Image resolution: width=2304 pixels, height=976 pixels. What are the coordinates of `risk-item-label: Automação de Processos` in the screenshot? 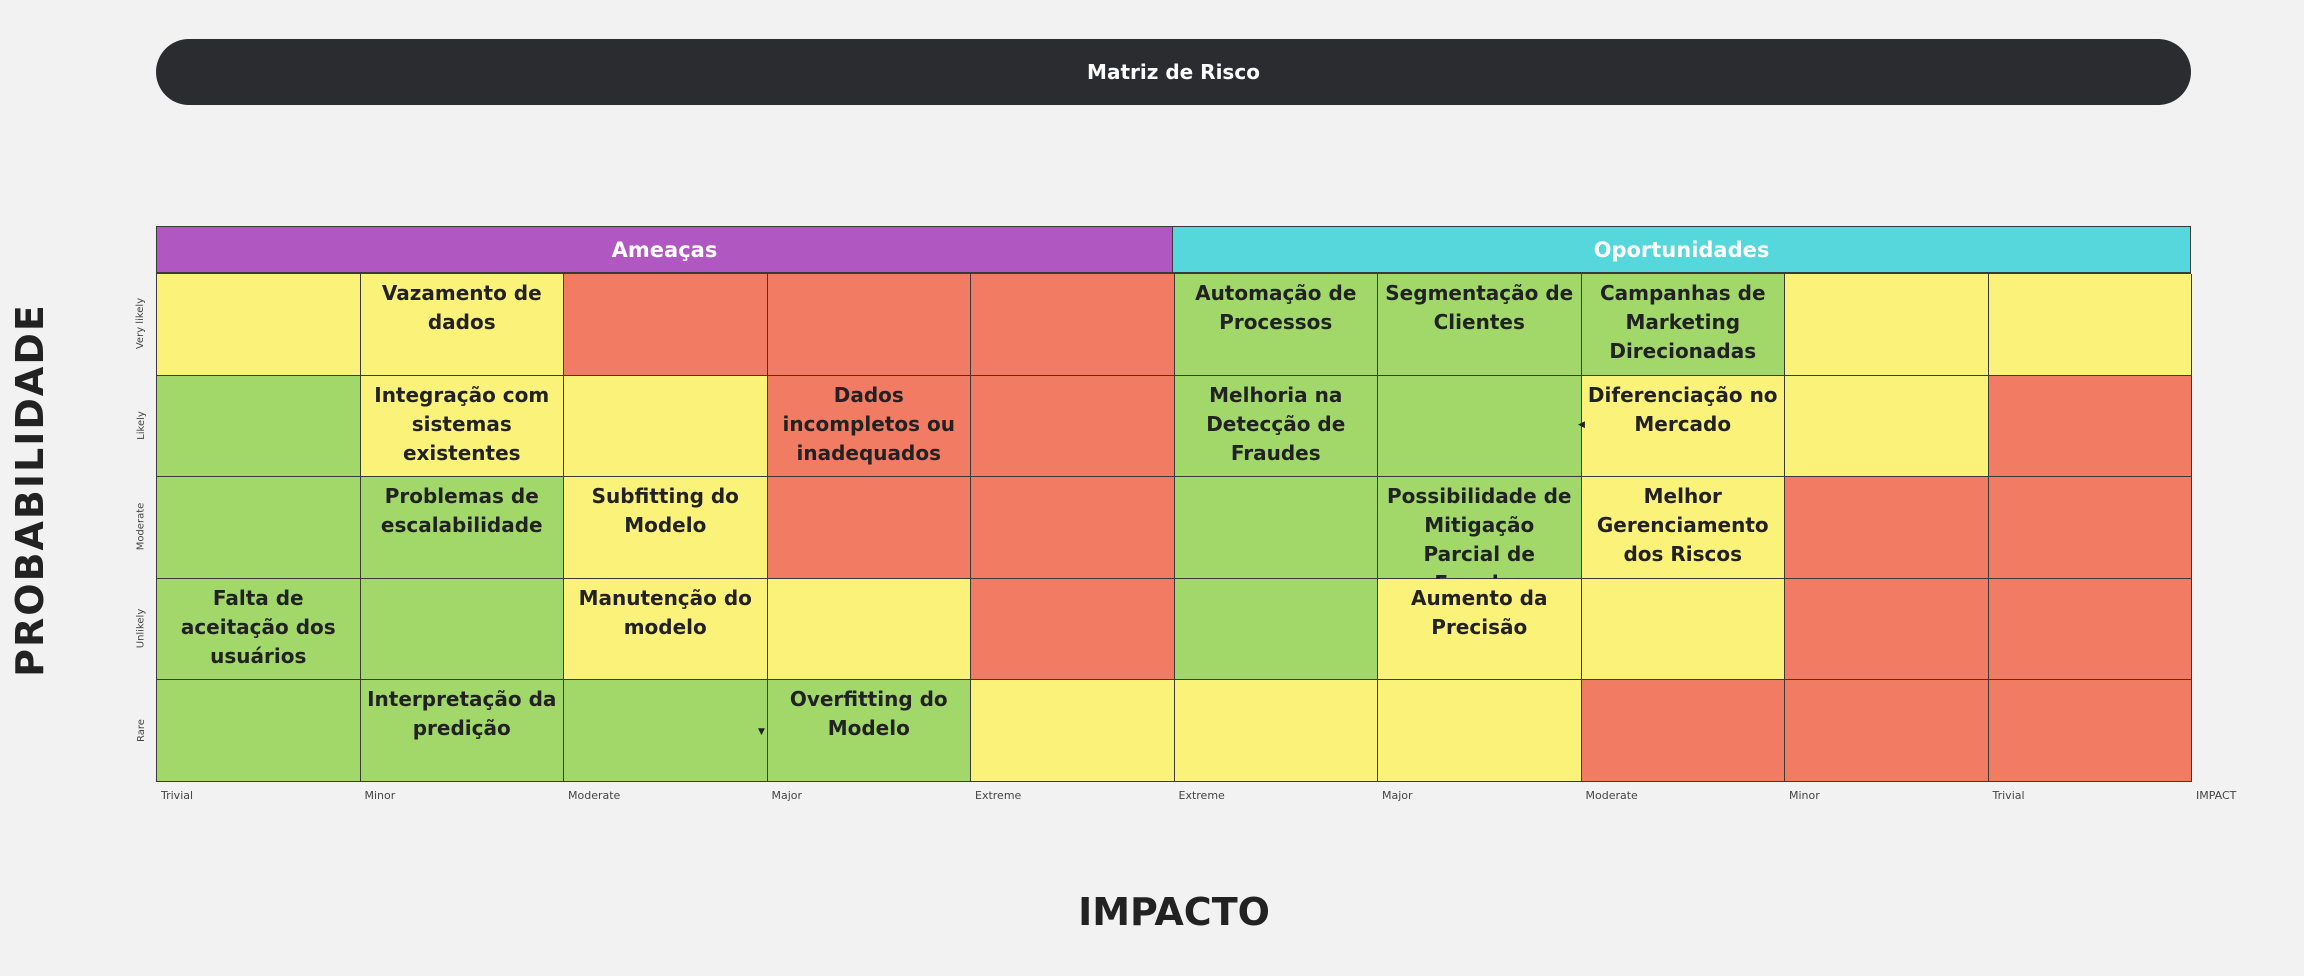 It's located at (1276, 307).